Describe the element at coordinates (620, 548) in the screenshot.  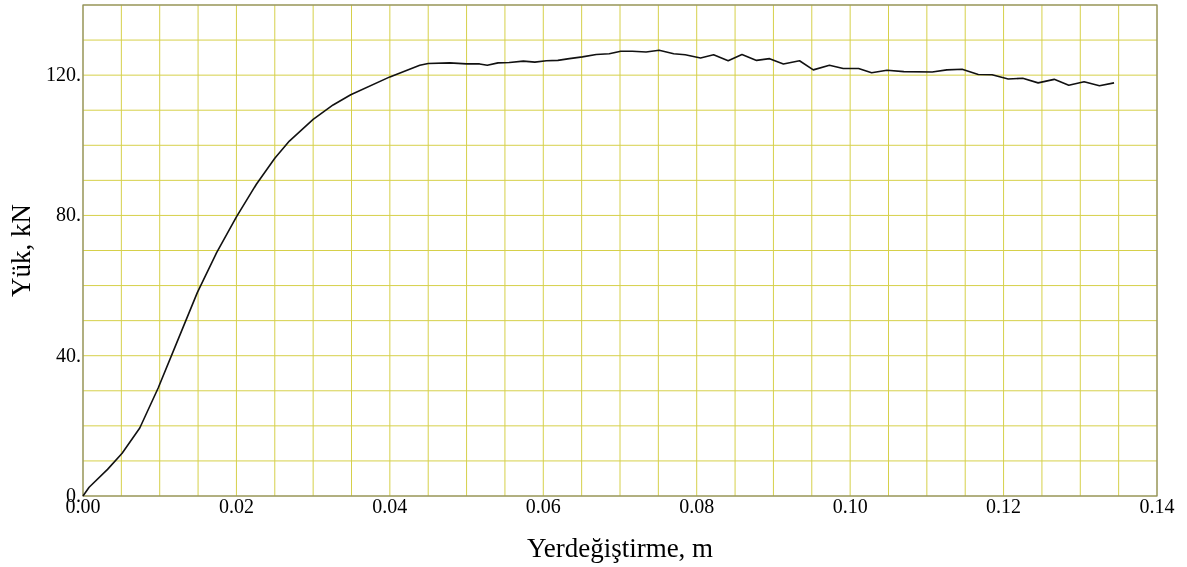
I see `x-axis-title: Yerdeğiştirme, m` at that location.